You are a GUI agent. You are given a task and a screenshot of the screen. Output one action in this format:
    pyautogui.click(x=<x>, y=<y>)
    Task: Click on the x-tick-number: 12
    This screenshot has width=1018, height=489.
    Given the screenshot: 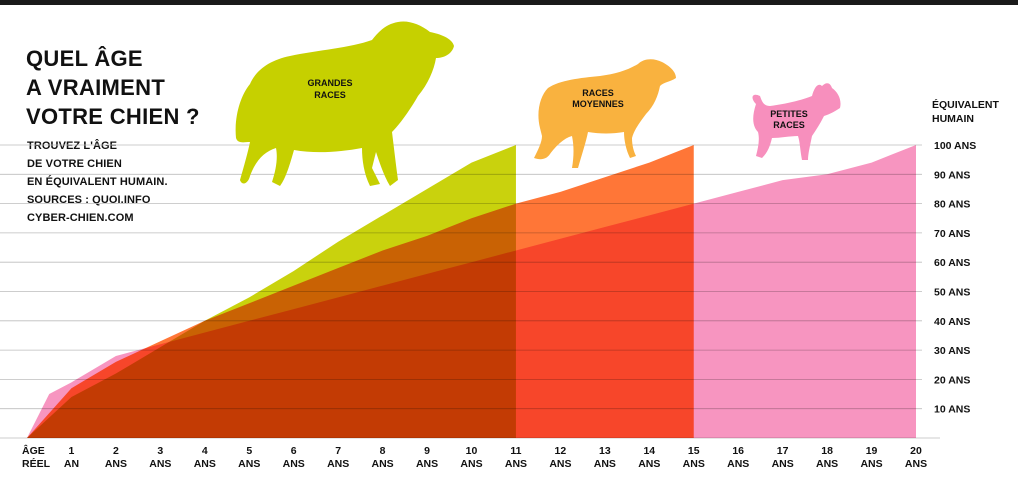 What is the action you would take?
    pyautogui.click(x=561, y=451)
    